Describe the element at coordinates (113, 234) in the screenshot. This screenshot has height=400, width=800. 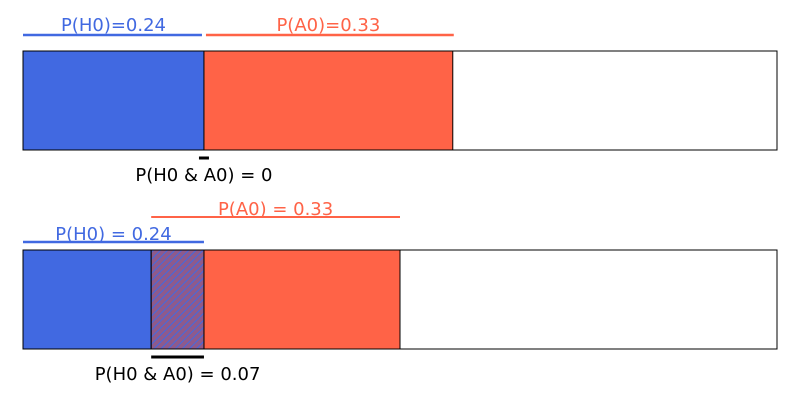
I see `h0-label: P(H0) = 0.24` at that location.